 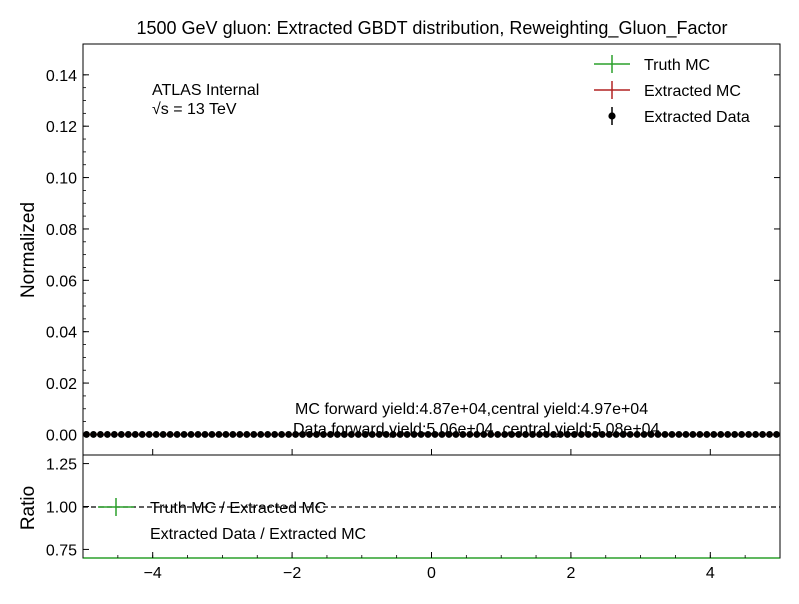 What do you see at coordinates (205, 90) in the screenshot?
I see `atlas-label: ATLAS Internal` at bounding box center [205, 90].